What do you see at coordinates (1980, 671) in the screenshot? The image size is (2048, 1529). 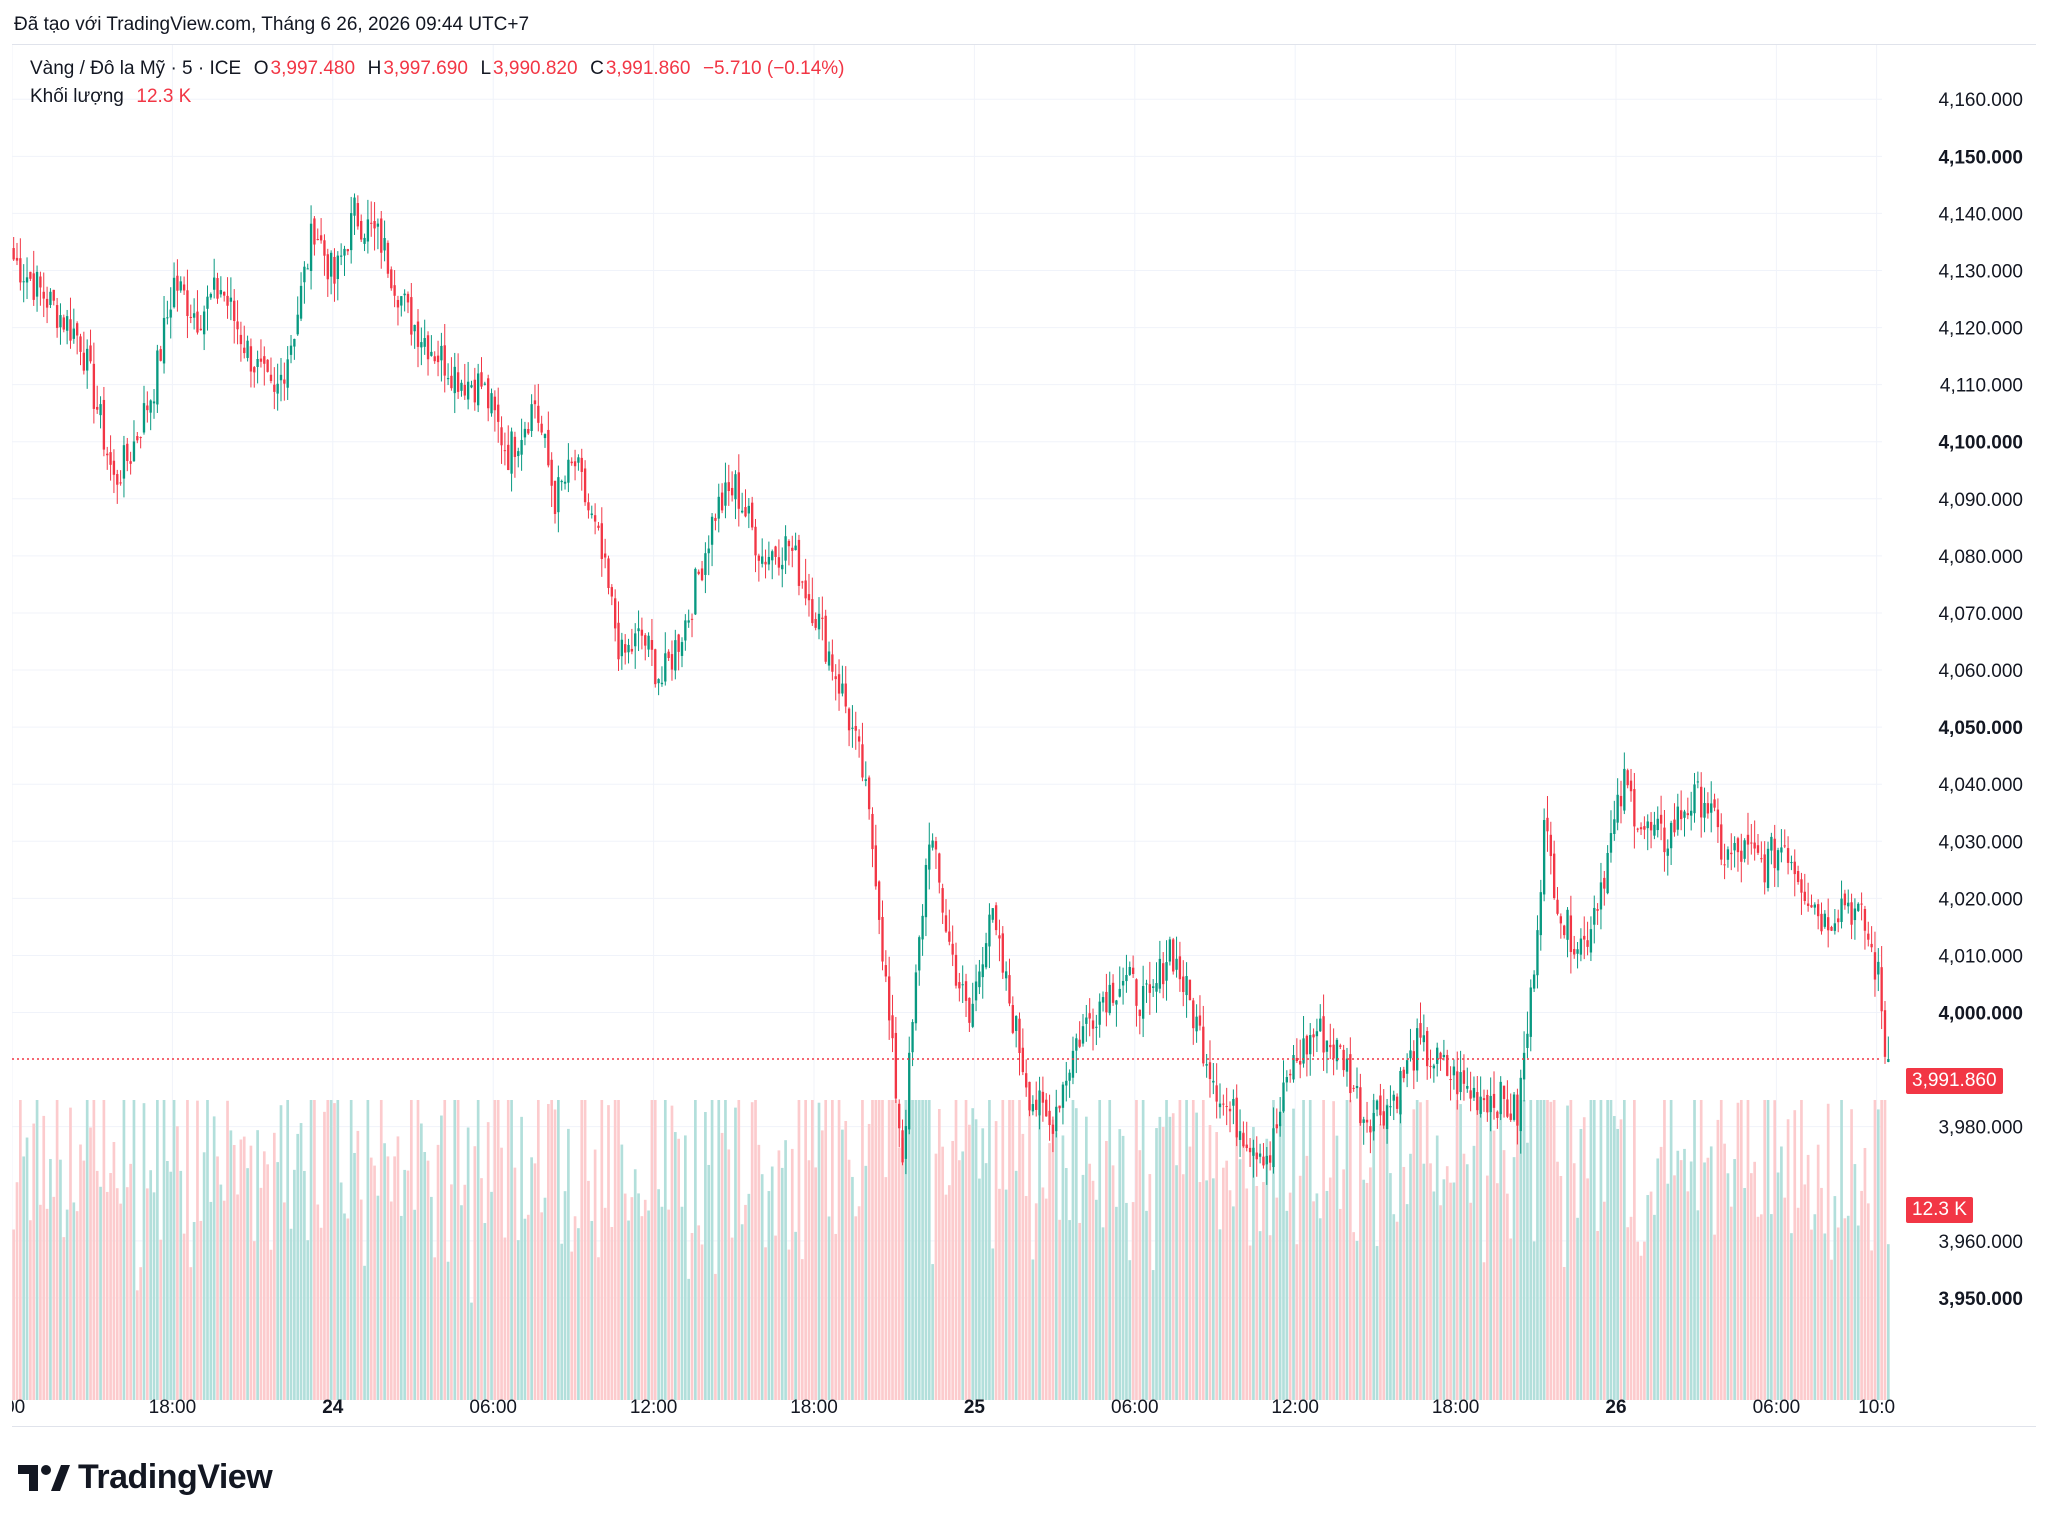 I see `price-axis-label: 4,060.000` at bounding box center [1980, 671].